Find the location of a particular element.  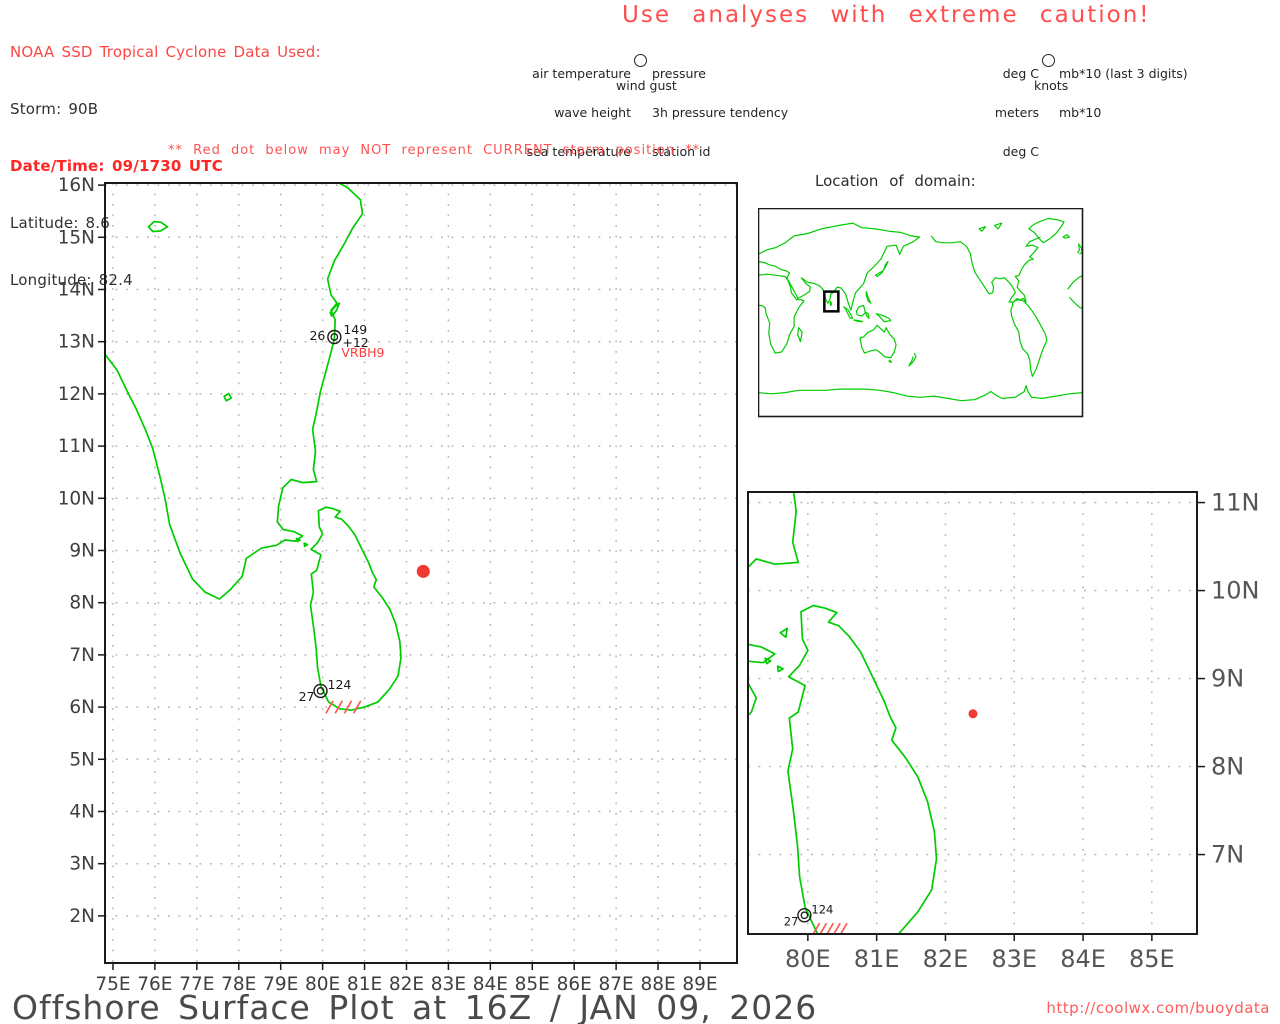

pulicat-lagoon is located at coordinates (335, 309).